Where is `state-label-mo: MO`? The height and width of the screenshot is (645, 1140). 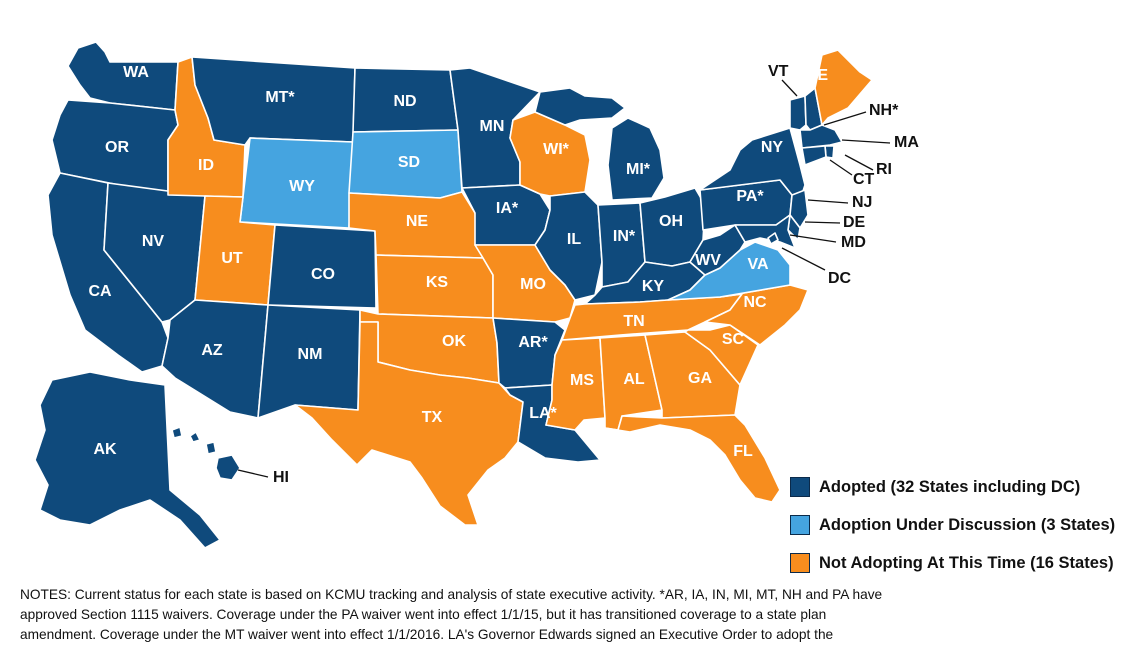 state-label-mo: MO is located at coordinates (533, 284).